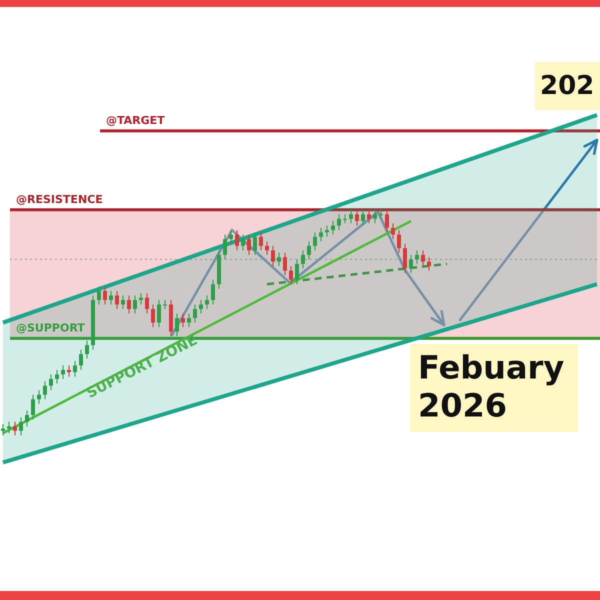 The height and width of the screenshot is (600, 600). What do you see at coordinates (567, 85) in the screenshot?
I see `text: 202` at bounding box center [567, 85].